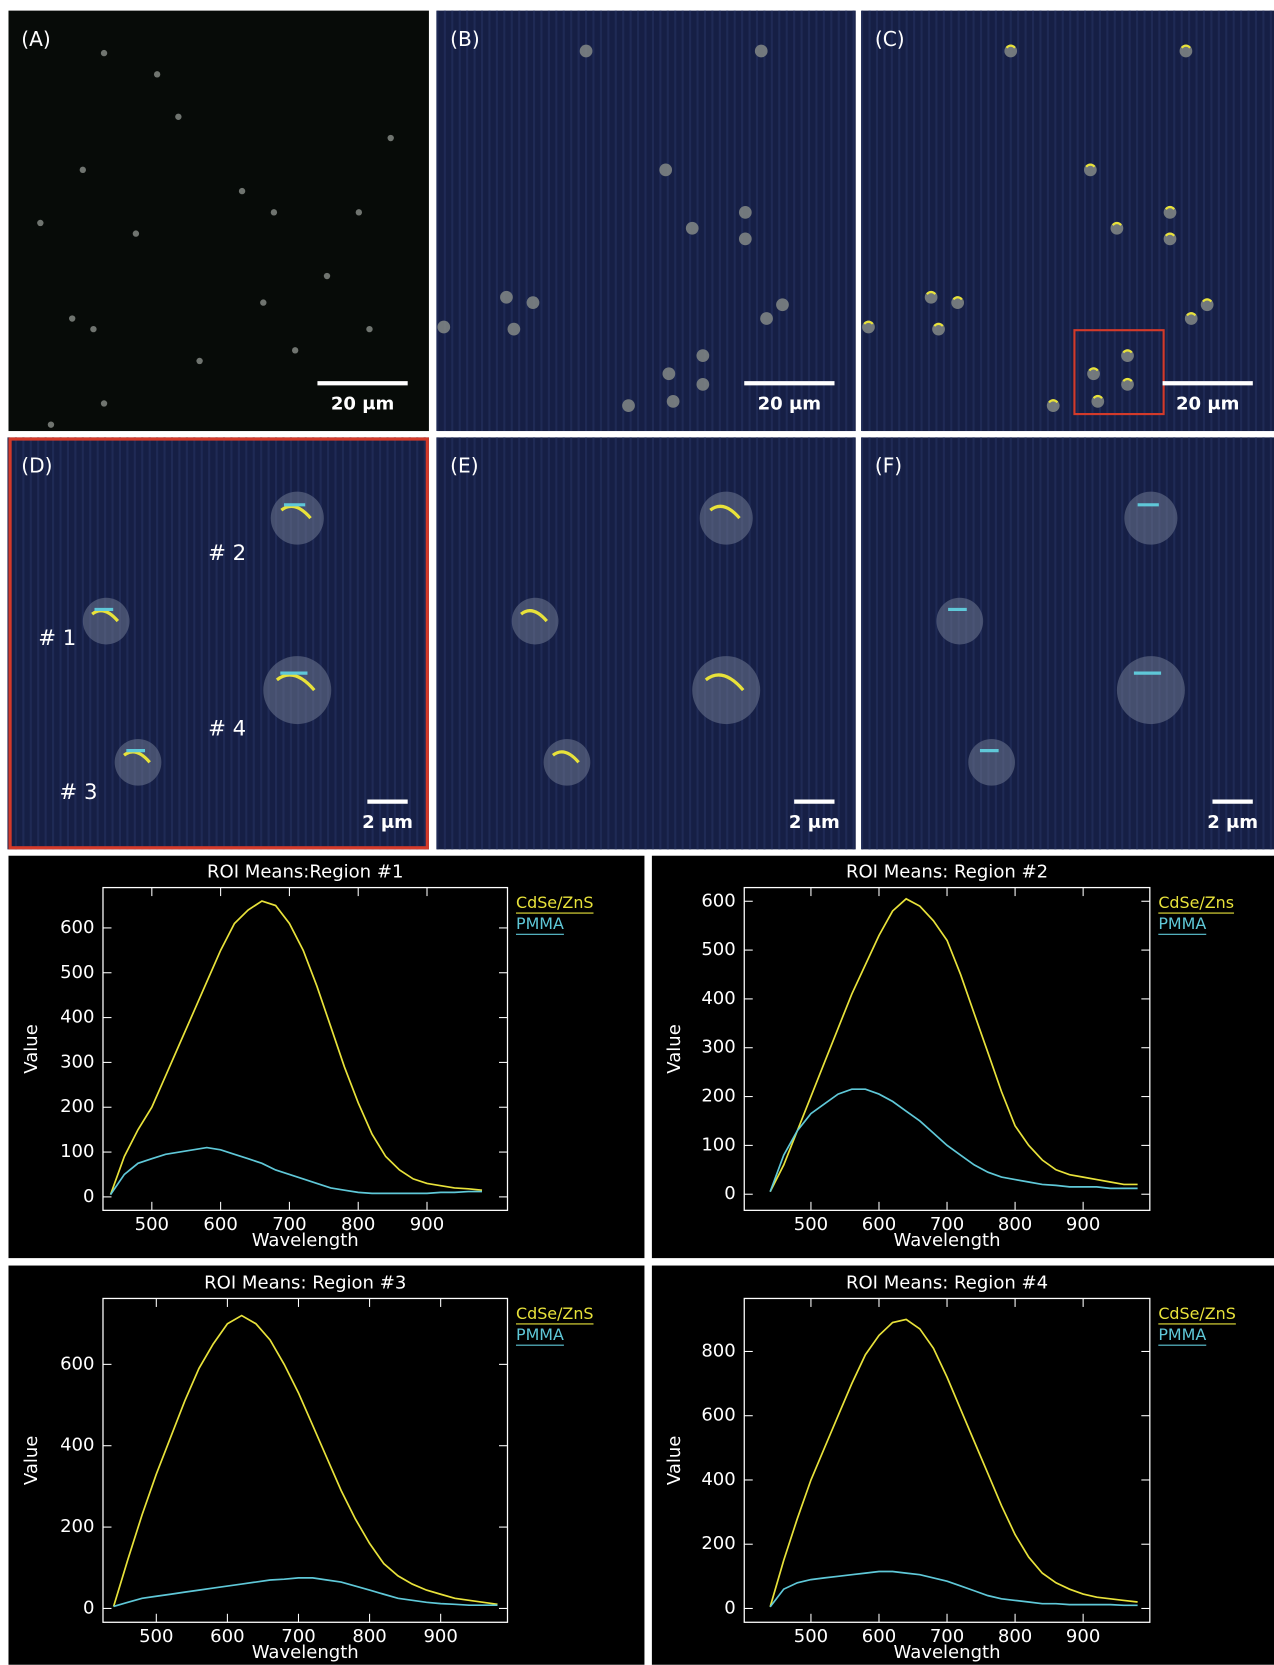  Describe the element at coordinates (36, 39) in the screenshot. I see `panel-label: (A)` at that location.